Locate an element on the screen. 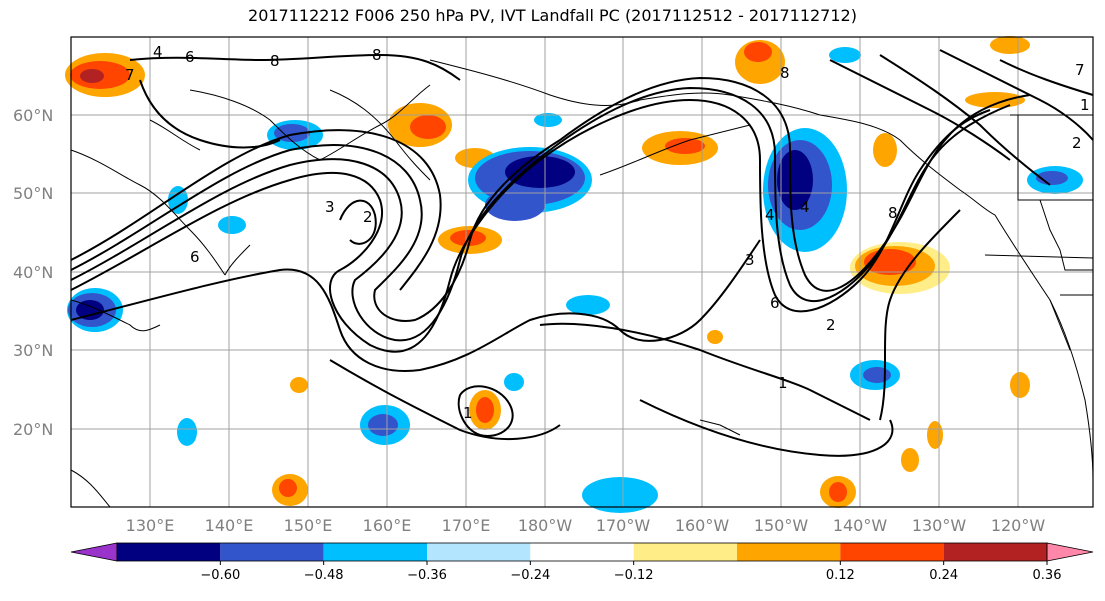 The height and width of the screenshot is (601, 1105). colorbar-tick-label: 0.12 is located at coordinates (840, 575).